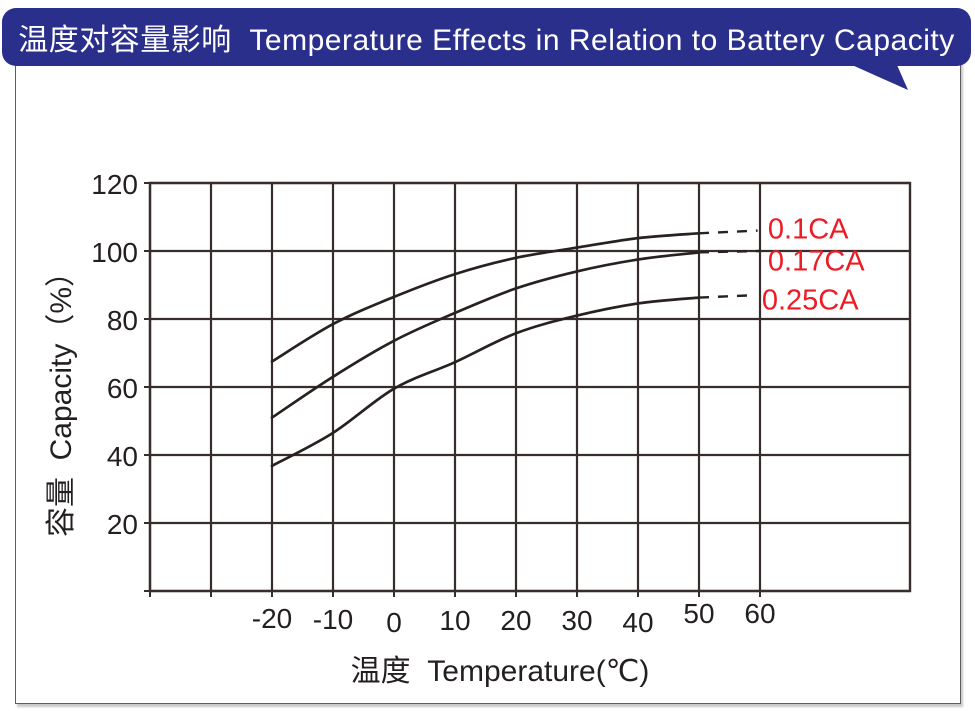 The image size is (975, 711). I want to click on curve-0.17CA, so click(485, 335).